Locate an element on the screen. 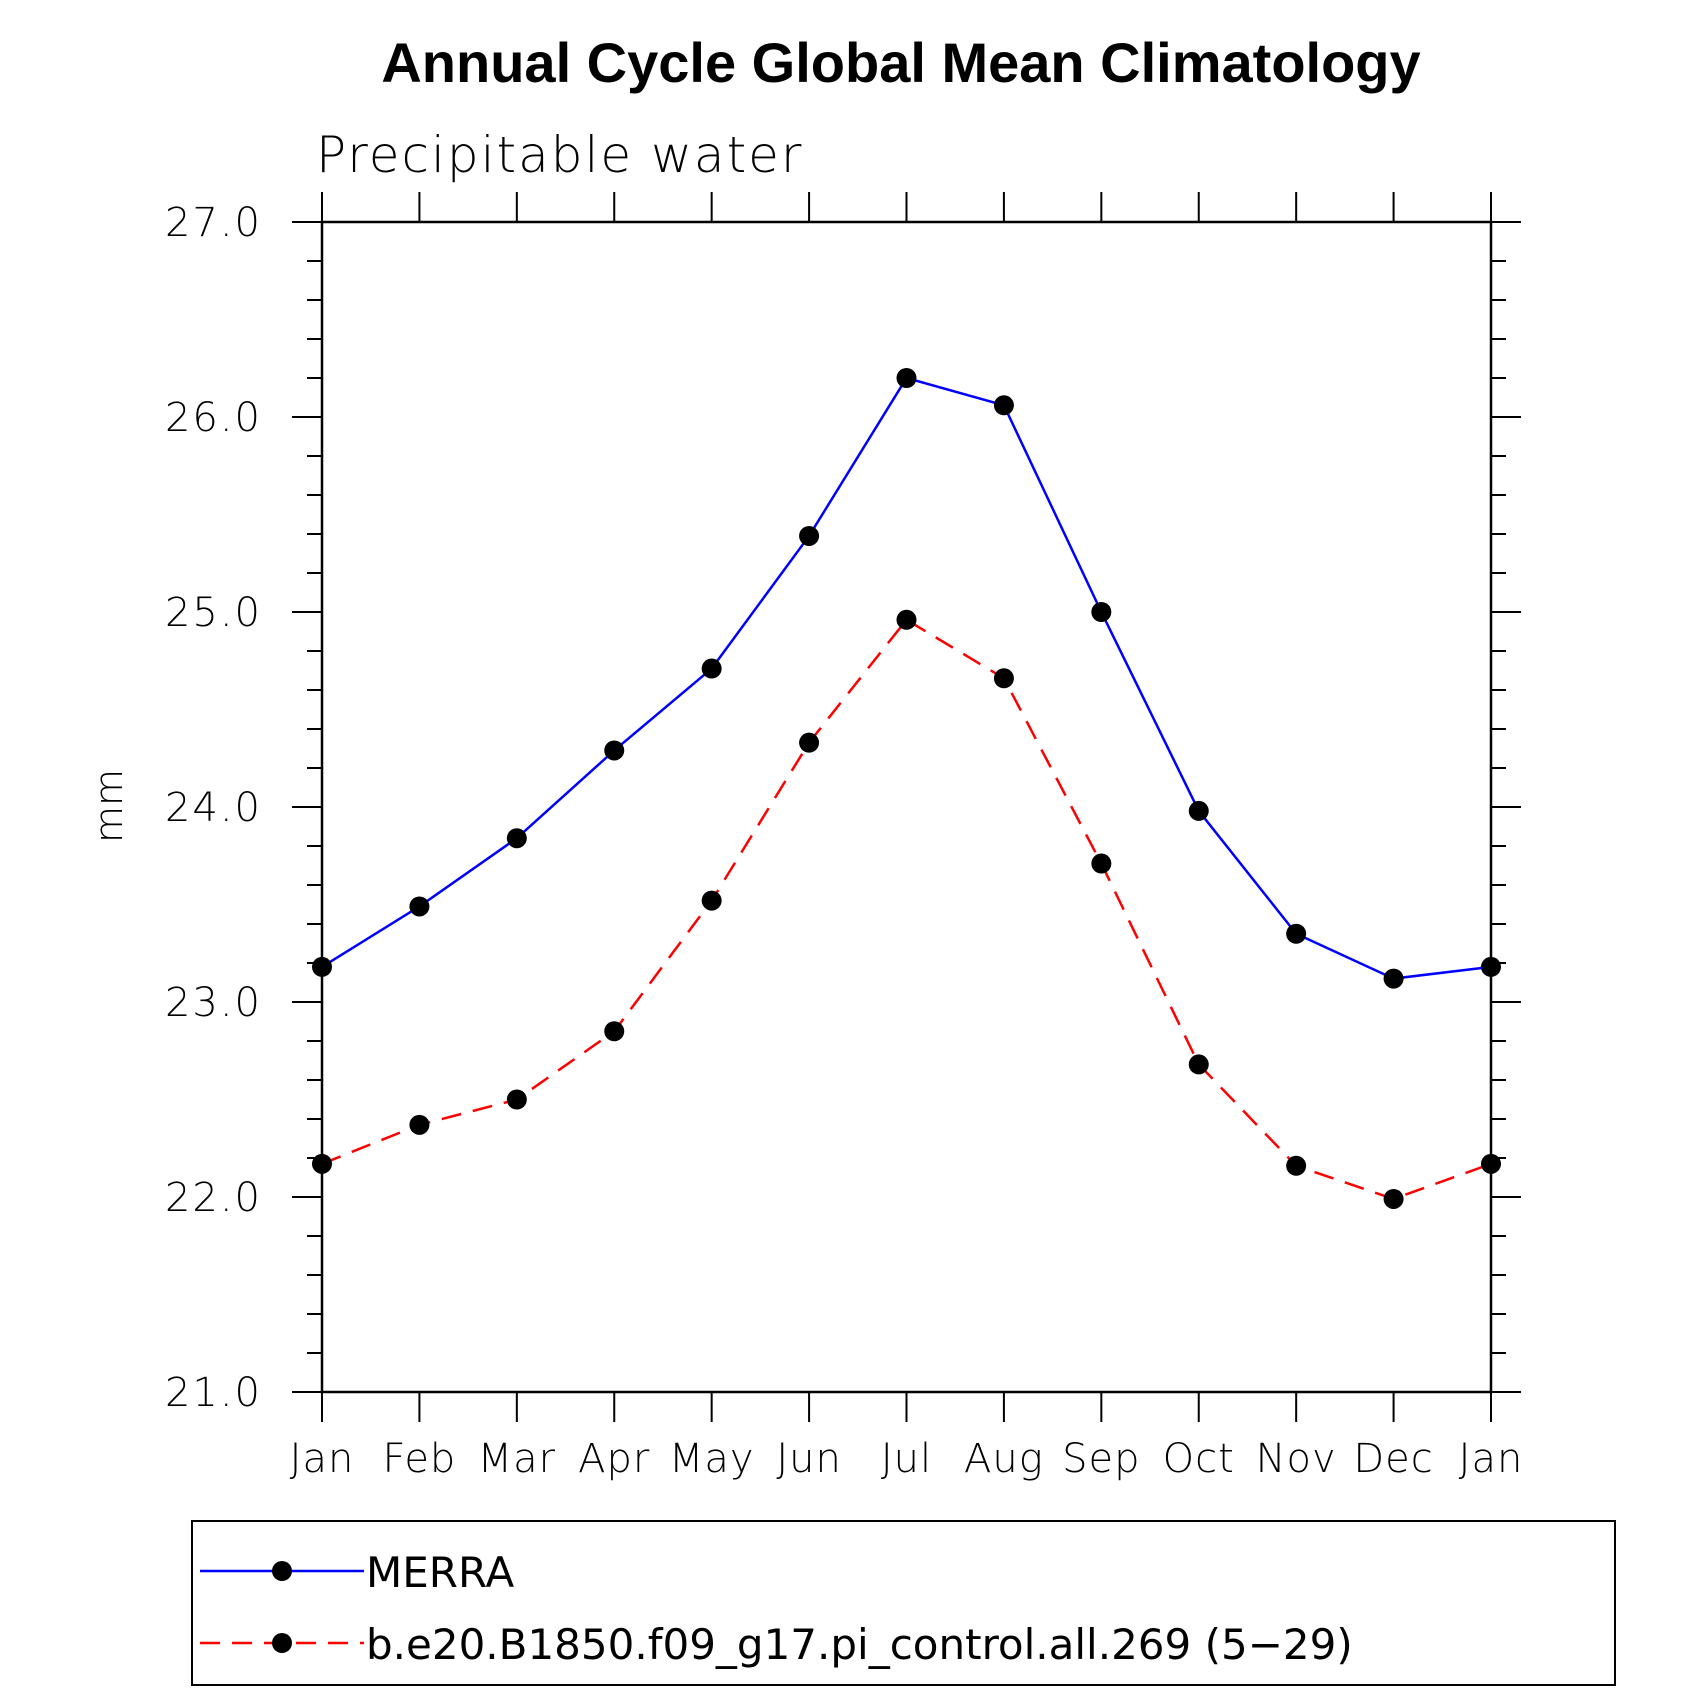  x-tick-label: Jul is located at coordinates (906, 1459).